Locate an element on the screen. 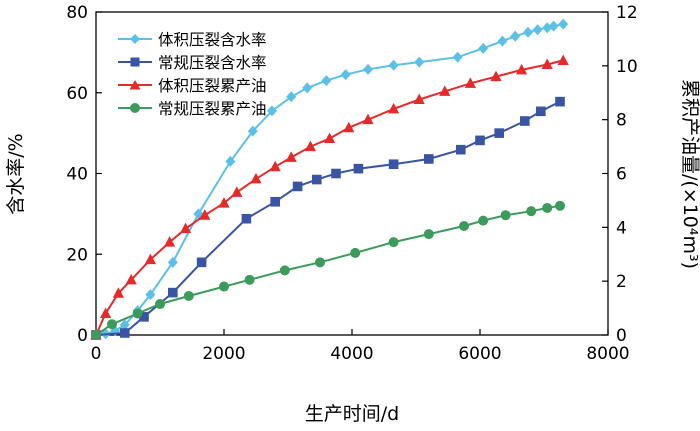  x-tick-label: 2000 is located at coordinates (223, 354).